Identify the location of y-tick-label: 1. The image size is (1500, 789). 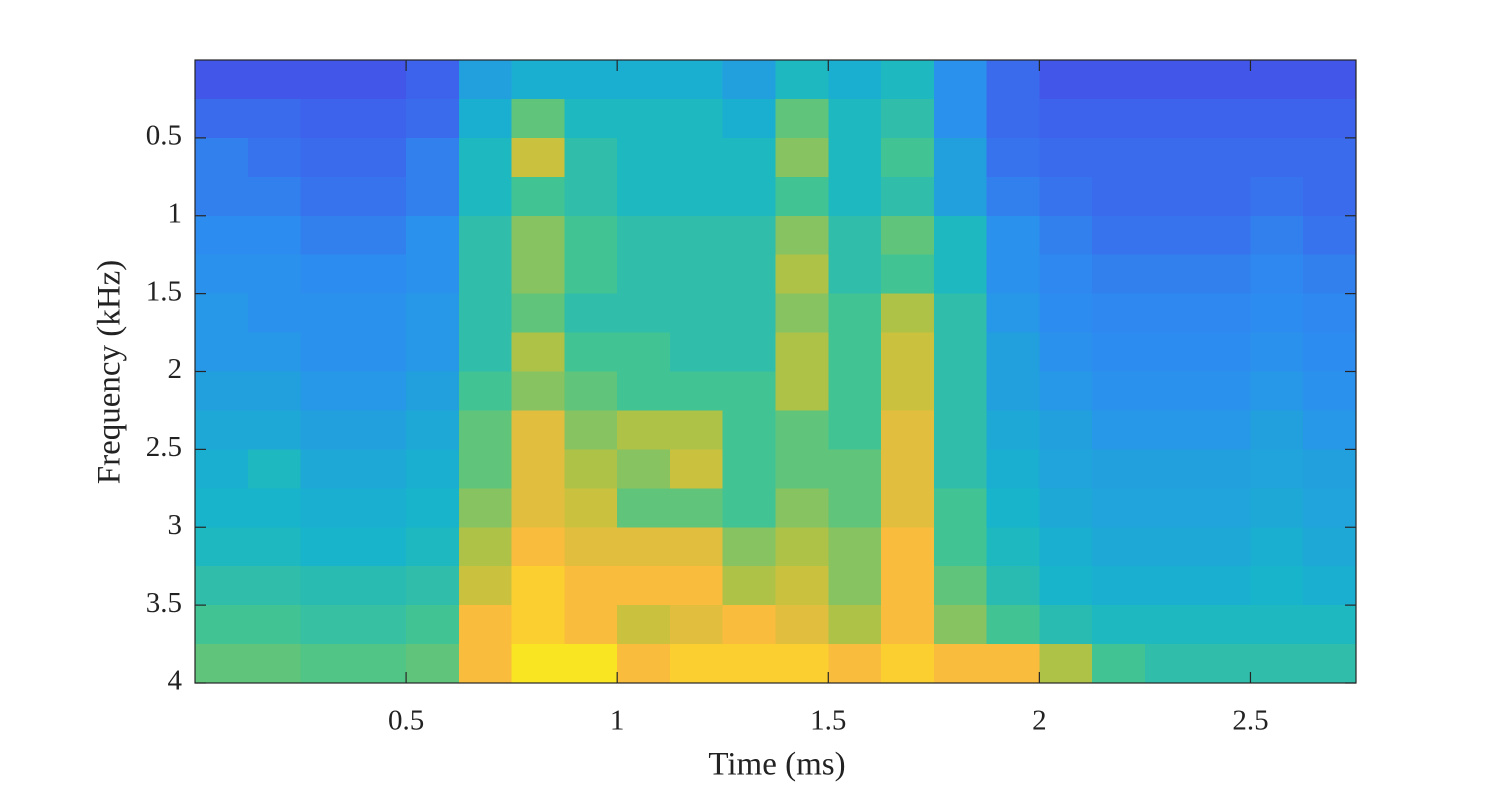
(175, 213).